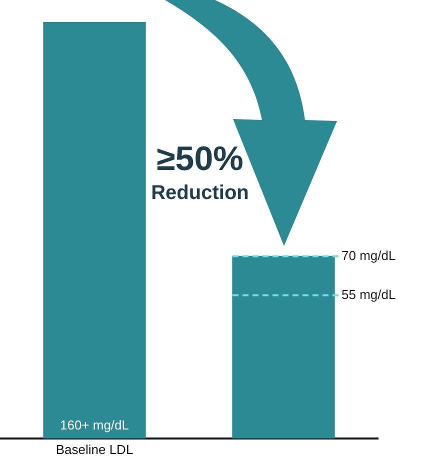 Image resolution: width=437 pixels, height=462 pixels. I want to click on ref-line-label: 70 mg/dL, so click(369, 255).